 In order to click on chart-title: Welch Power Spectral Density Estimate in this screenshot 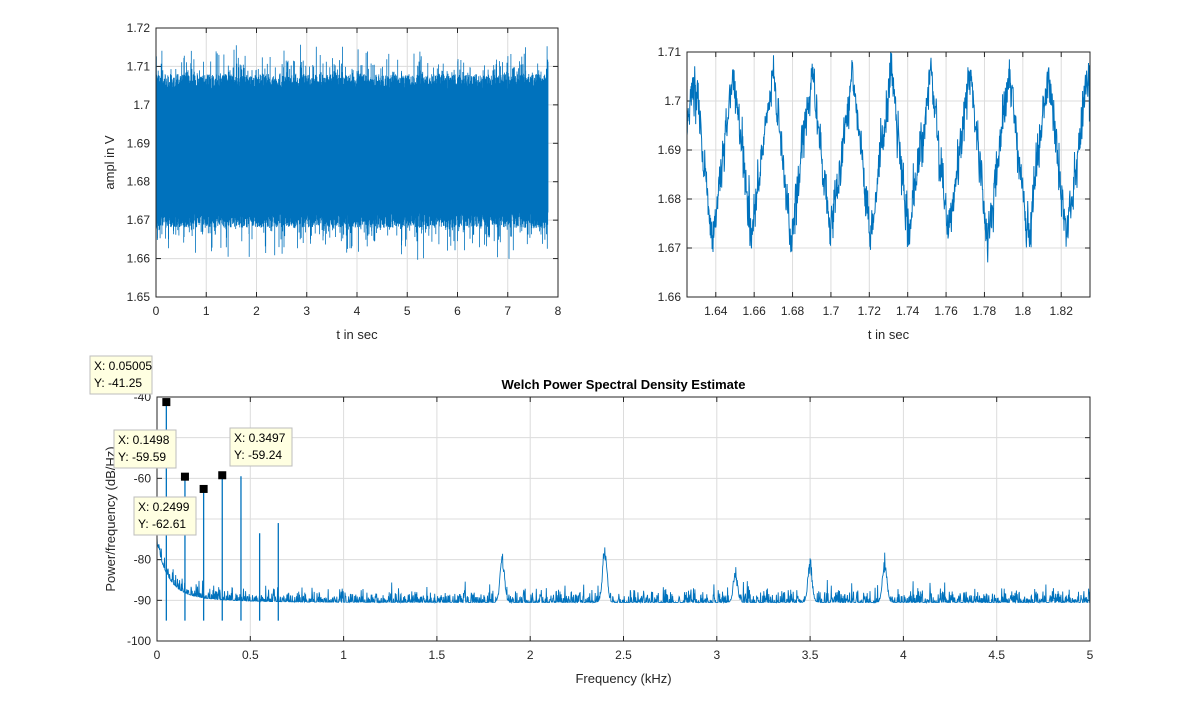, I will do `click(624, 384)`.